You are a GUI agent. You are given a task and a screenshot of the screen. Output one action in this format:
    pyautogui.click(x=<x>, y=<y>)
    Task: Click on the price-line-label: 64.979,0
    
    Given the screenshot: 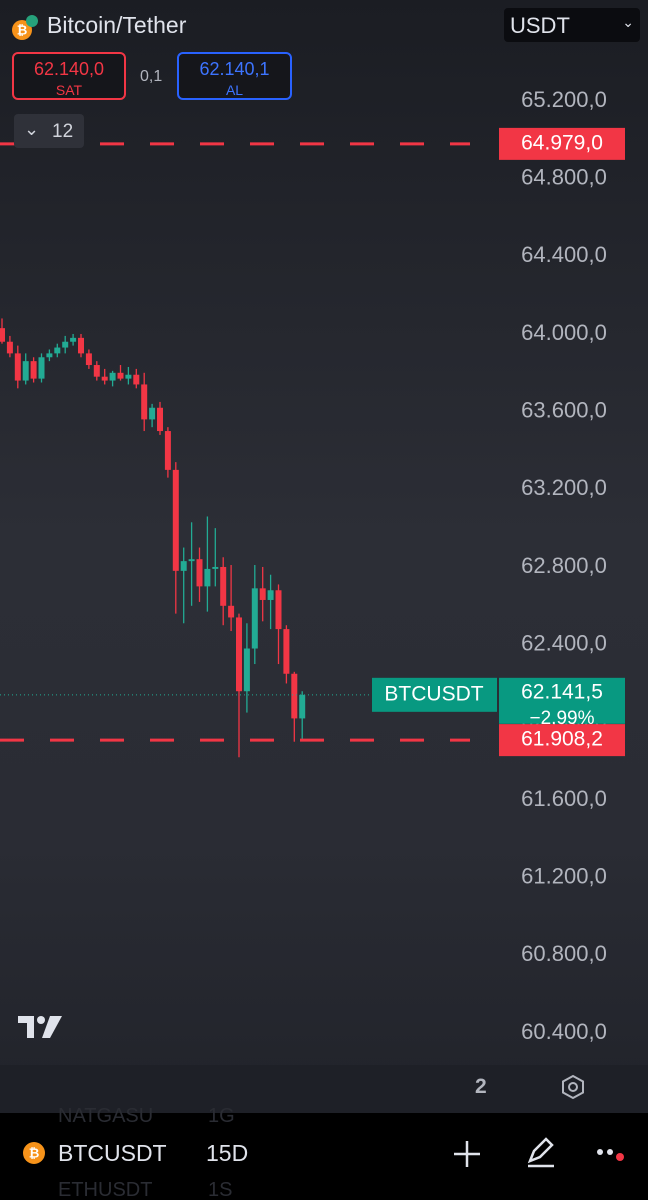 What is the action you would take?
    pyautogui.click(x=562, y=142)
    